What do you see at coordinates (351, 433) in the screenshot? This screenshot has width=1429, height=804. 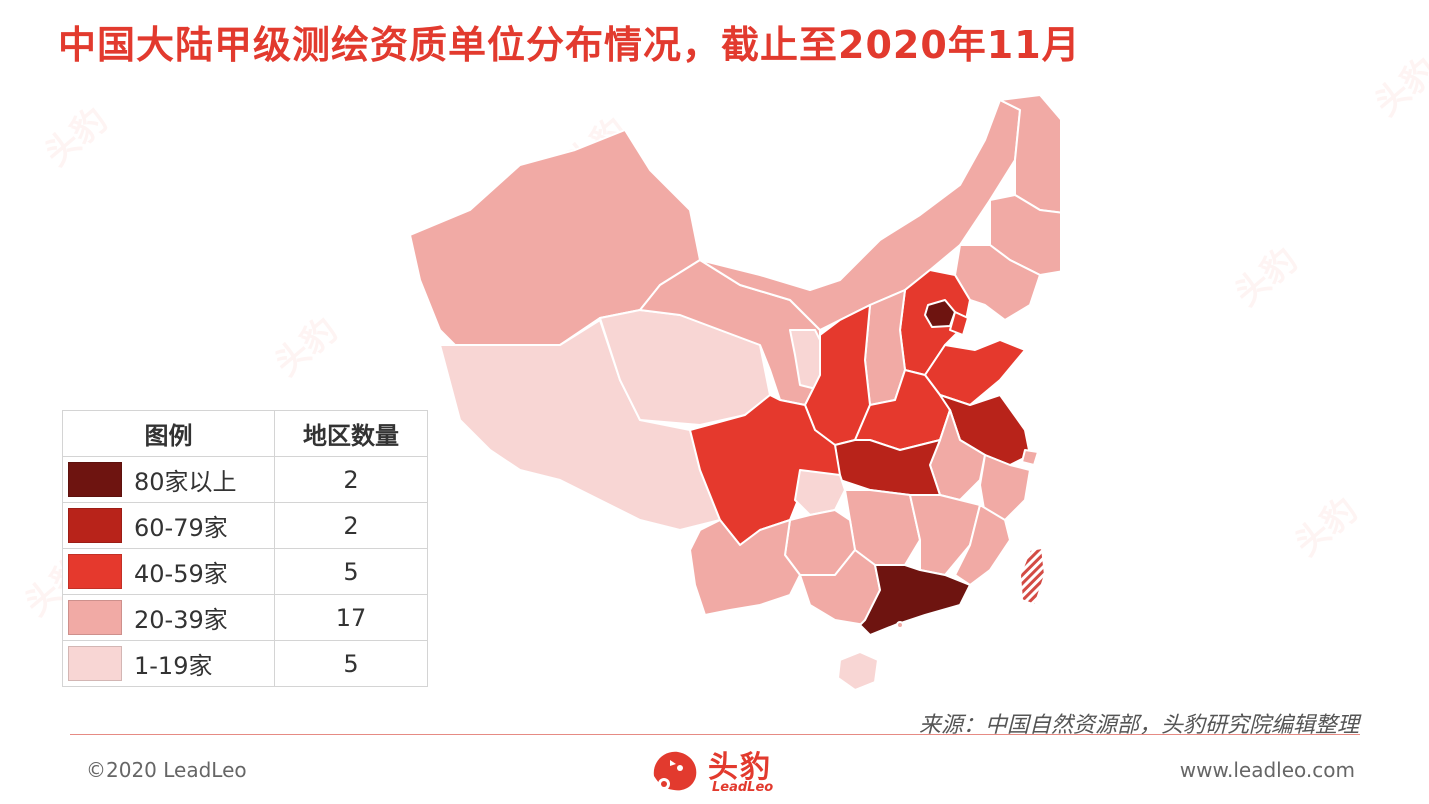 I see `legend-header-count: 地区数量` at bounding box center [351, 433].